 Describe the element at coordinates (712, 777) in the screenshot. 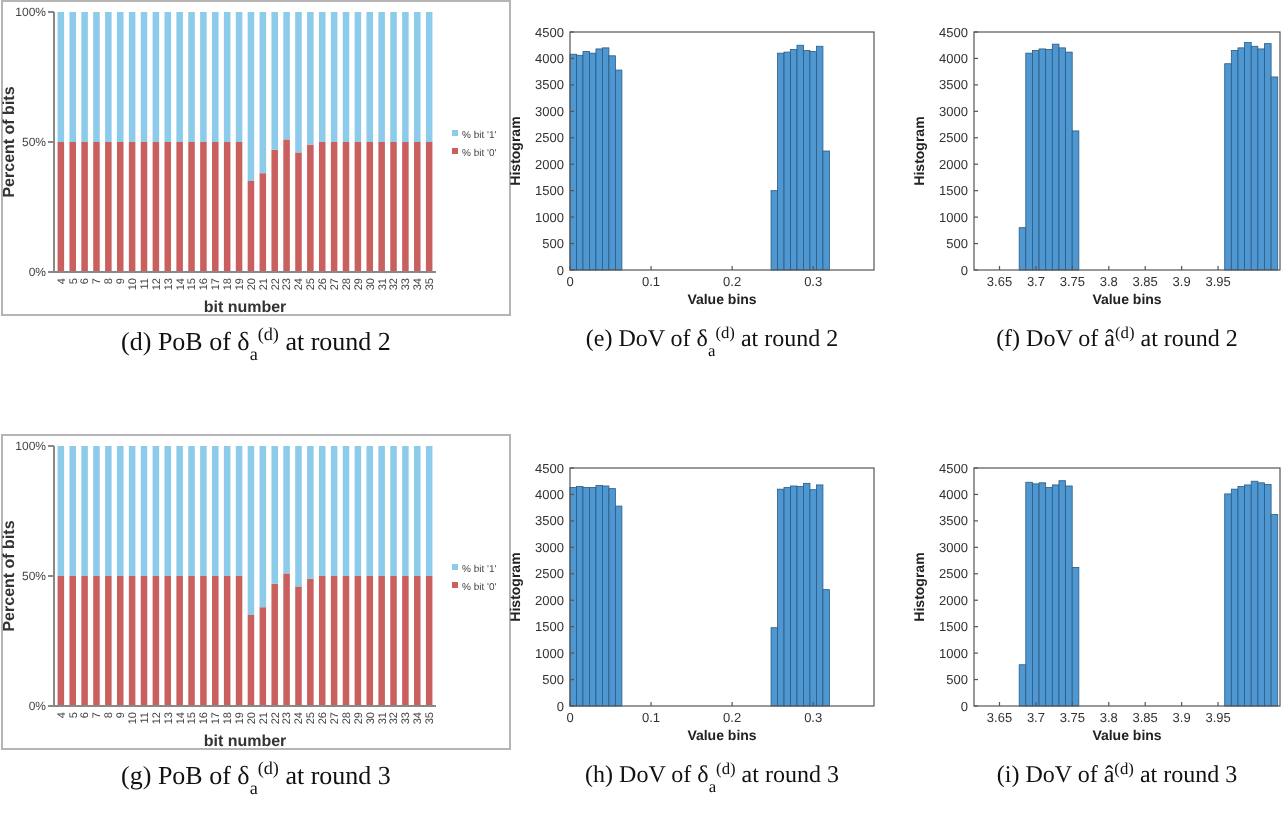

I see `text: (h) DoV of δ$_{a}$$^{(d)}$ at round 3` at that location.